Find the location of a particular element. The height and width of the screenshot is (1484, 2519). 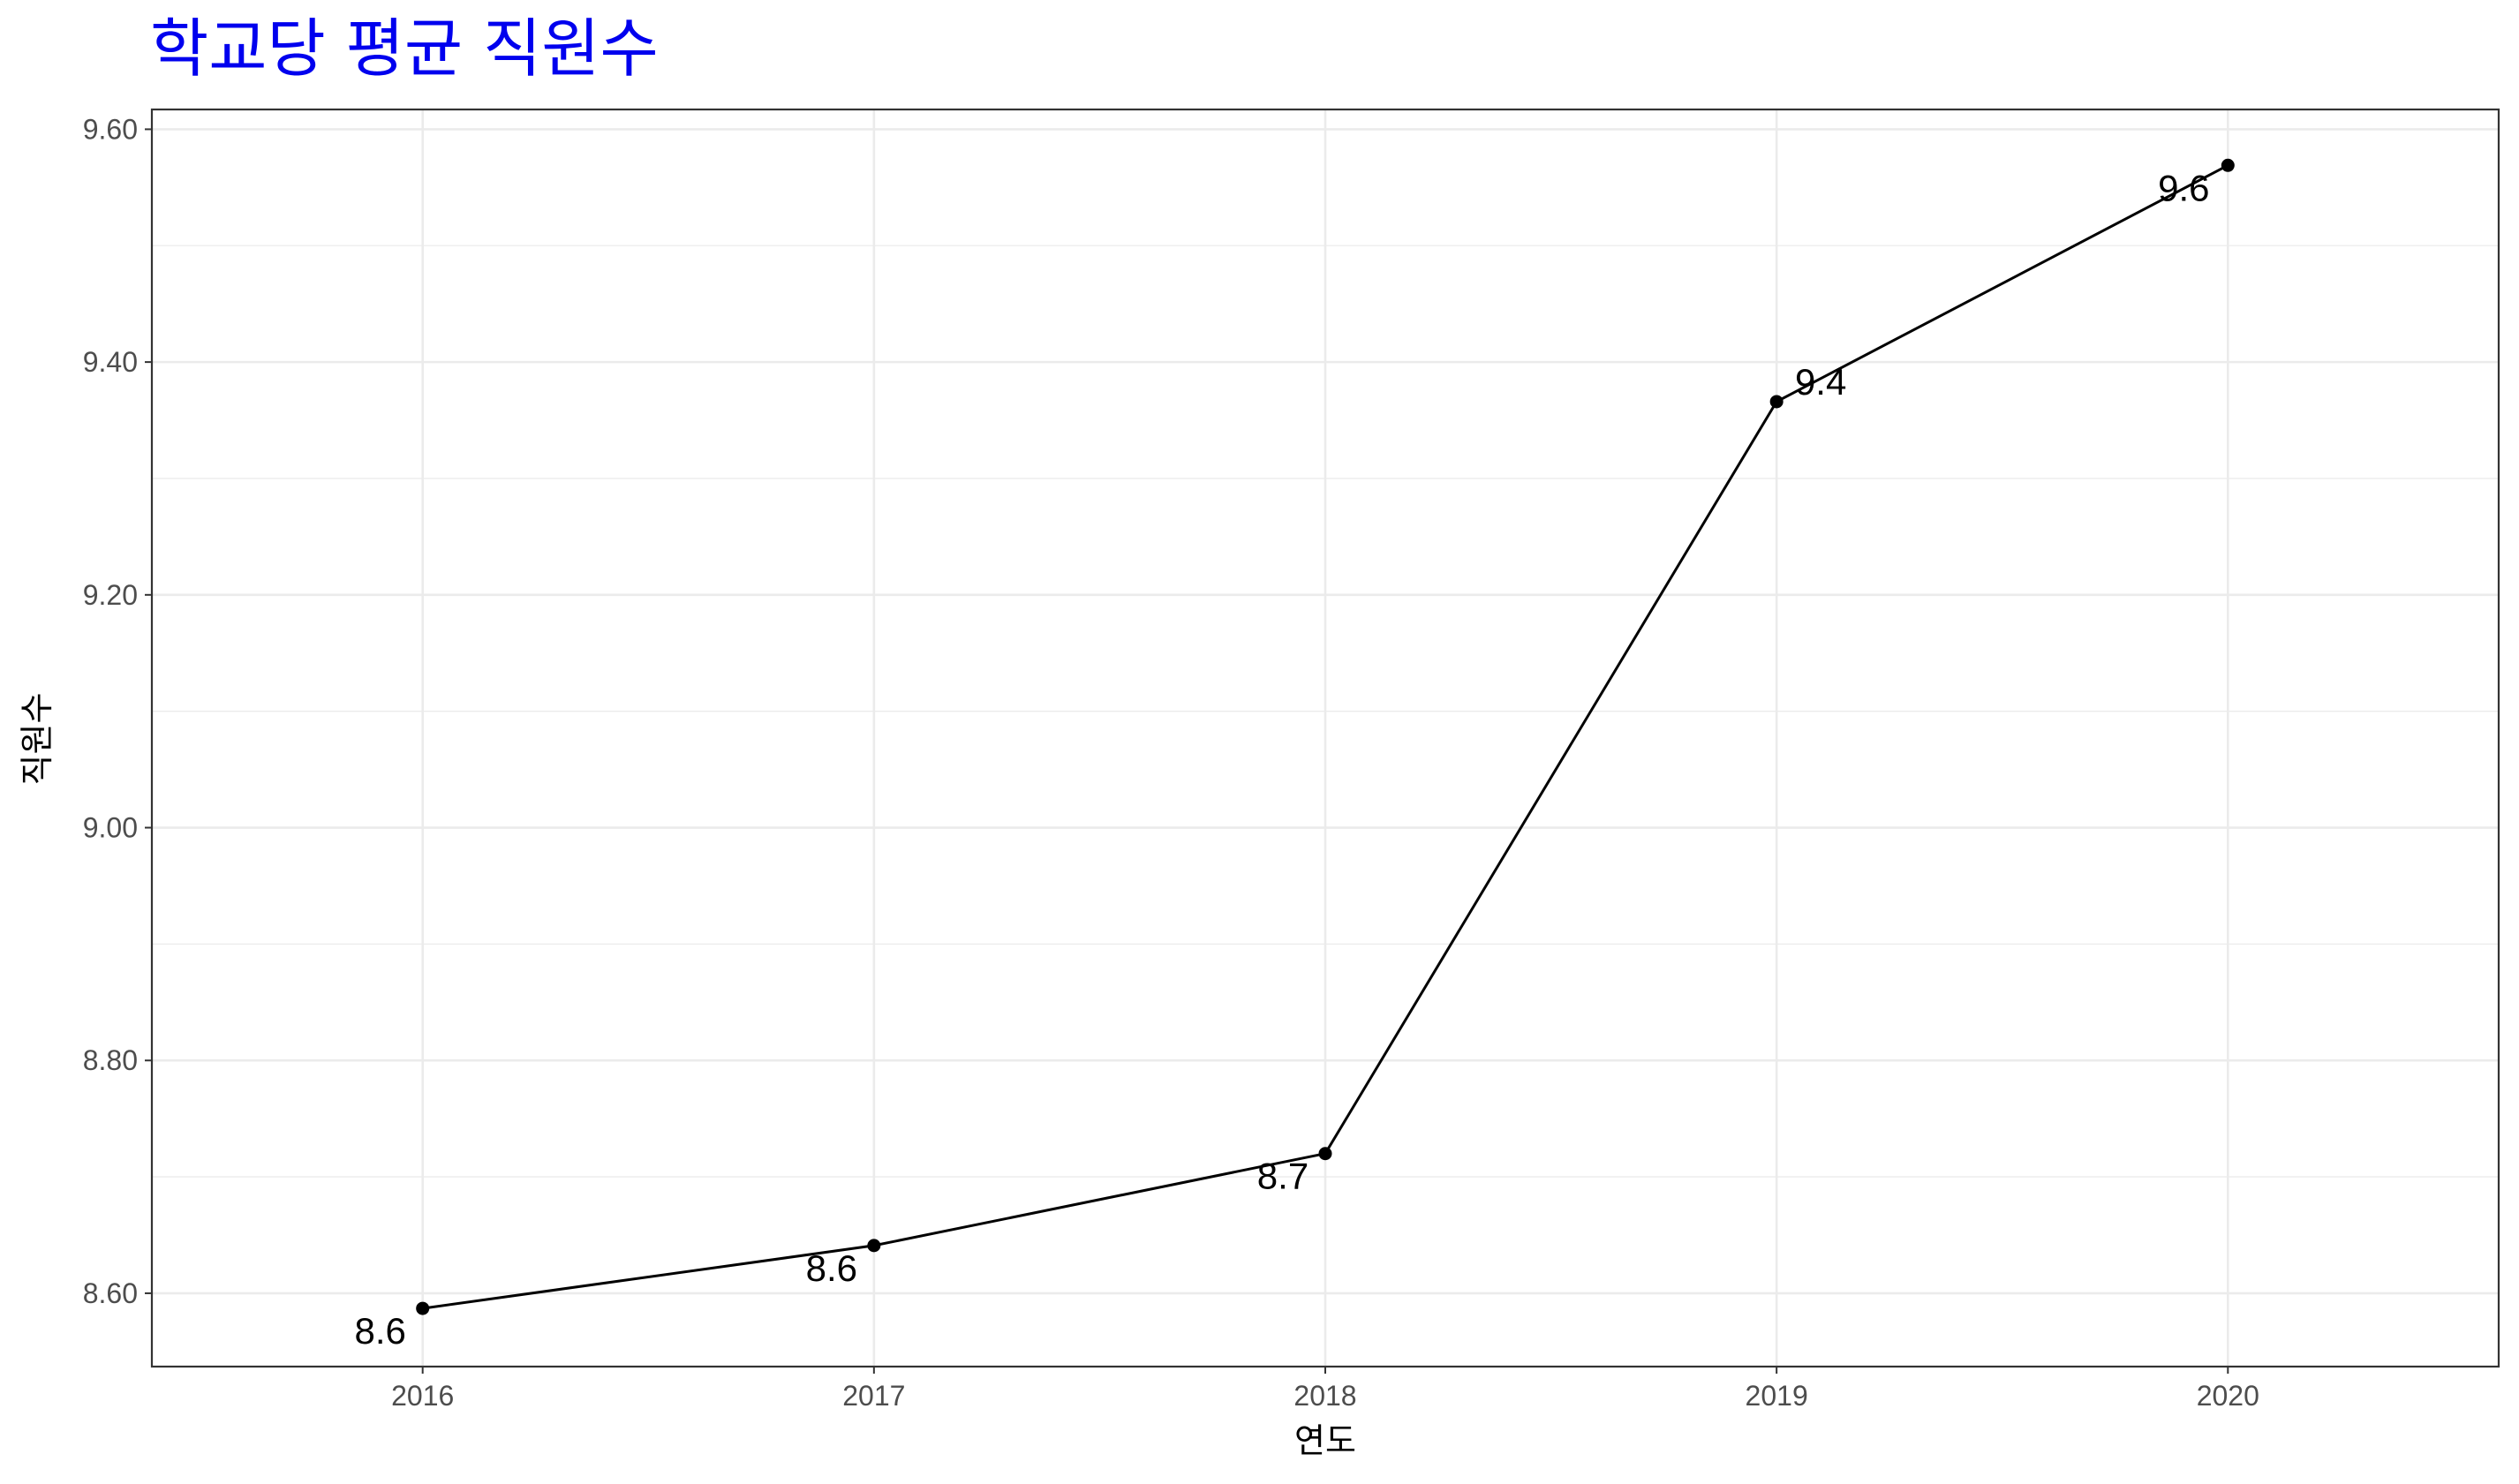

y-tick-label: 9.00 is located at coordinates (110, 828).